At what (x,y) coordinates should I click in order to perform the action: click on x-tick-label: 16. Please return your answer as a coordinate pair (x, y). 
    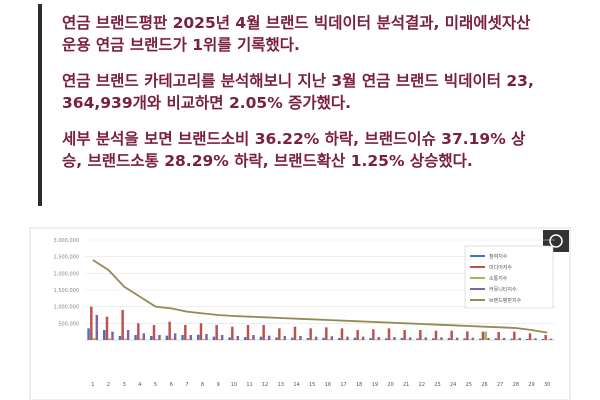
    Looking at the image, I should click on (328, 385).